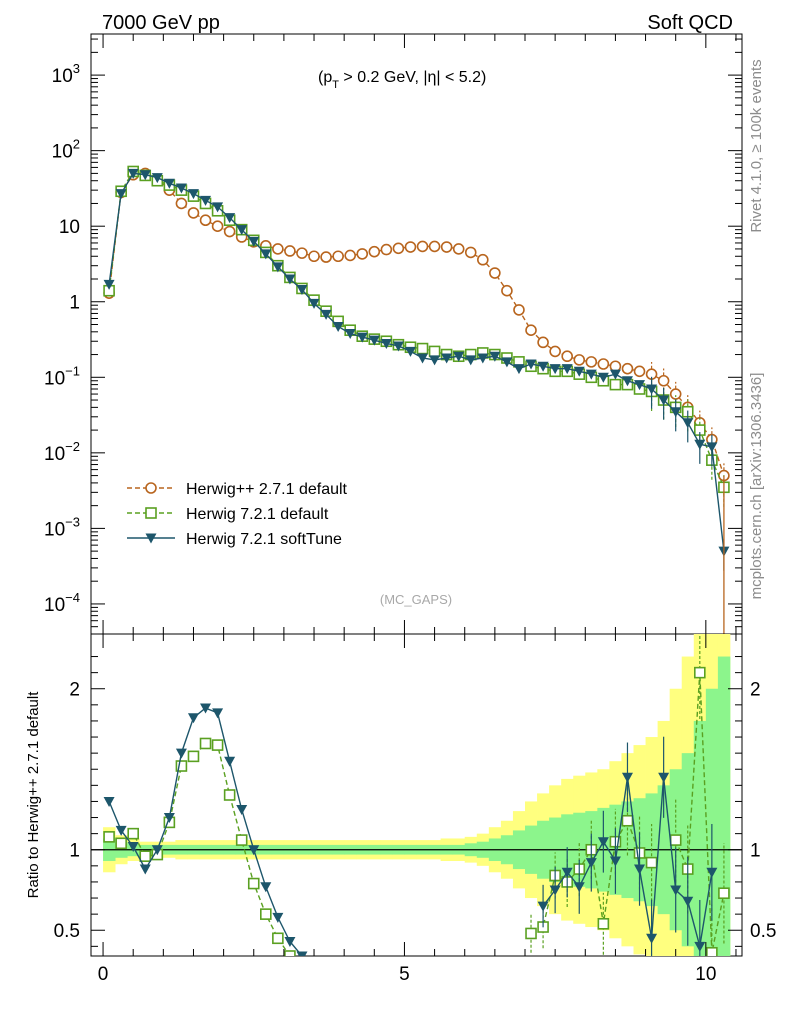  What do you see at coordinates (264, 539) in the screenshot?
I see `legend-label: Herwig 7.2.1 softTune` at bounding box center [264, 539].